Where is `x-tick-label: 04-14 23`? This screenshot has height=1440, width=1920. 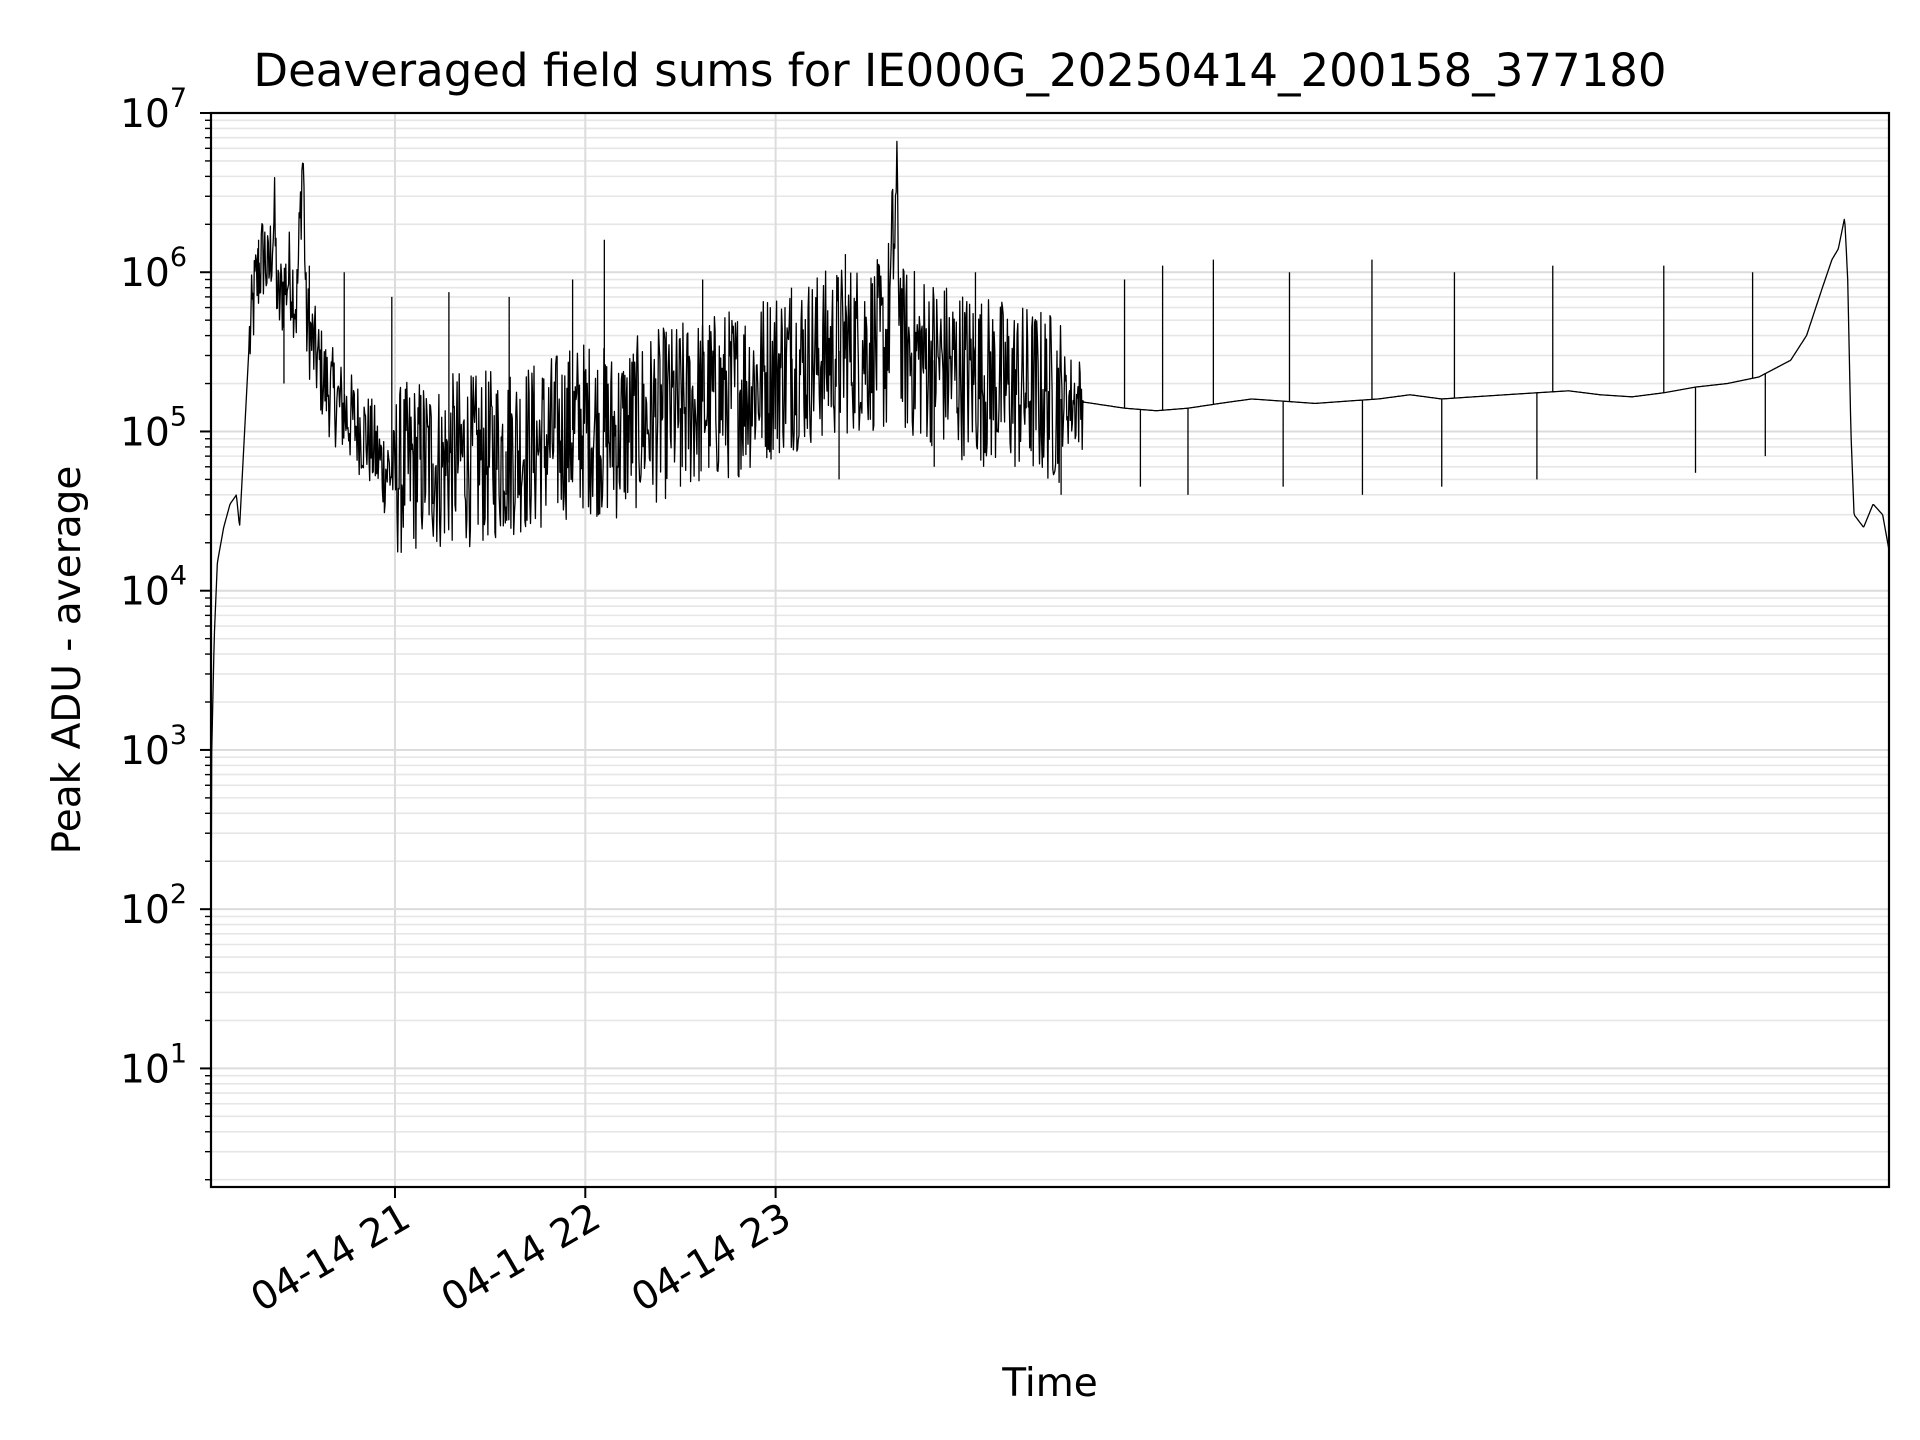
x-tick-label: 04-14 23 is located at coordinates (711, 1258).